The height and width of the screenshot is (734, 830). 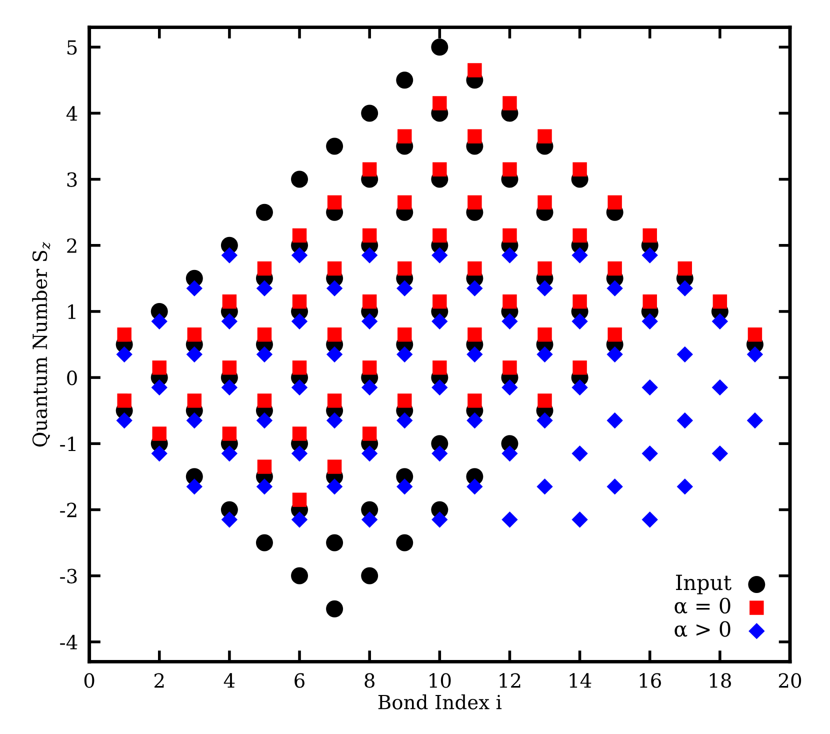 What do you see at coordinates (68, 510) in the screenshot?
I see `y-tick-label: -2` at bounding box center [68, 510].